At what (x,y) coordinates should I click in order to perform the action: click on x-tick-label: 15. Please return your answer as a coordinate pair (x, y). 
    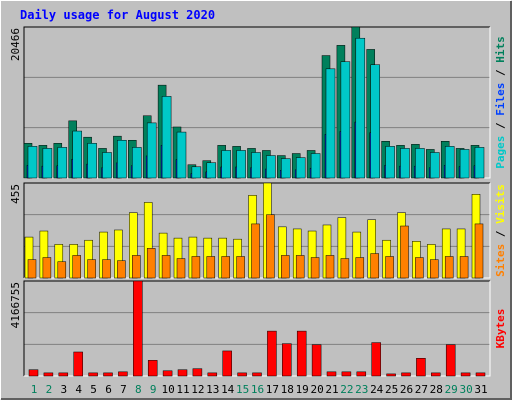
    Looking at the image, I should click on (242, 389).